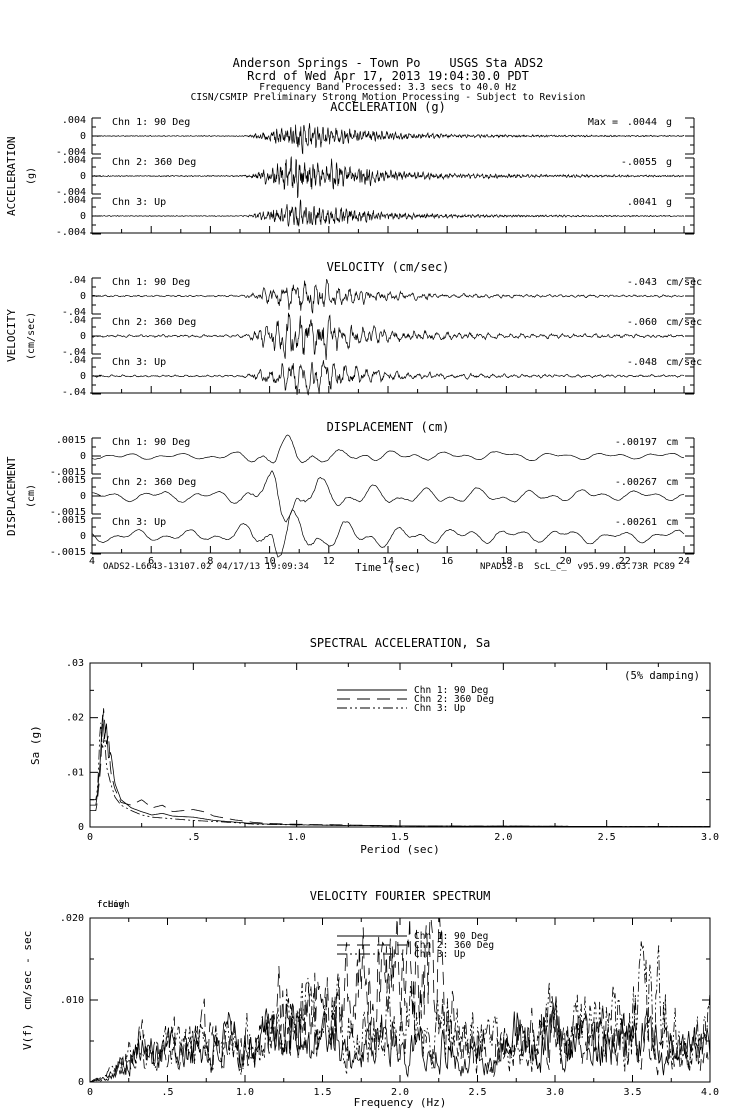 The image size is (739, 1115). Describe the element at coordinates (400, 1102) in the screenshot. I see `frequency-axis-label: Frequency (Hz)` at that location.